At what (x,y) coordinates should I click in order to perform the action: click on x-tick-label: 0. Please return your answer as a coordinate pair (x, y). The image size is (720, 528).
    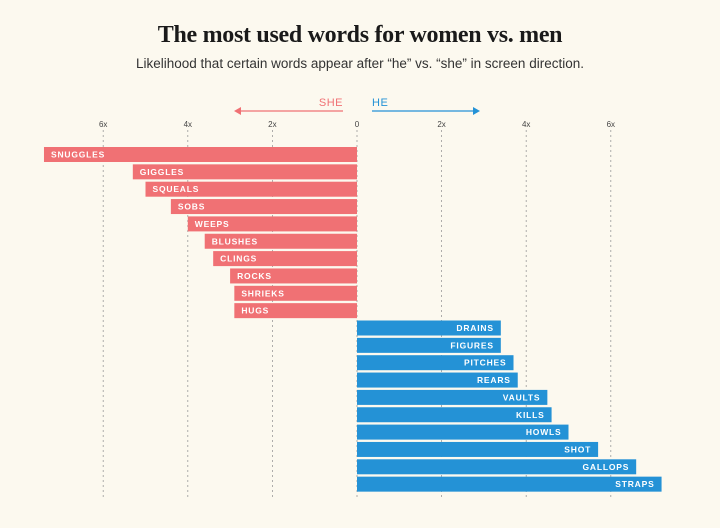
    Looking at the image, I should click on (357, 124).